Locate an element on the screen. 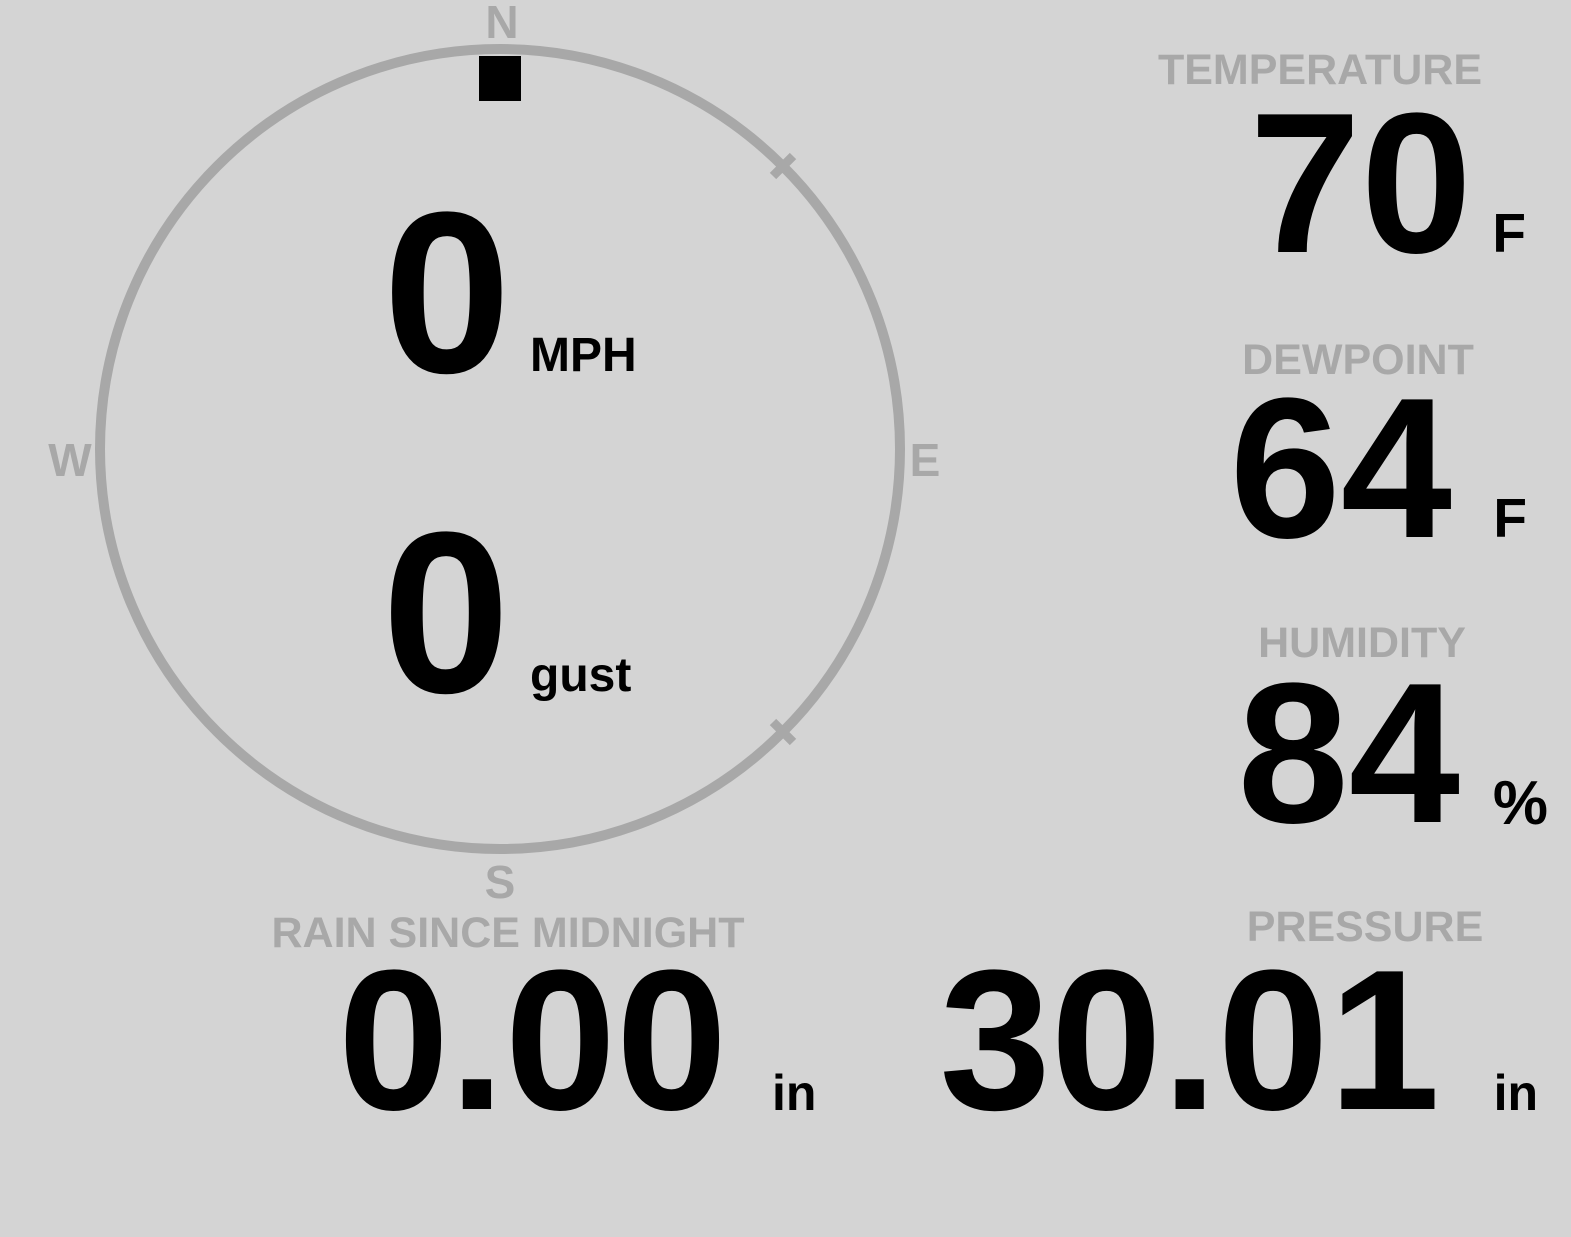 This screenshot has width=1571, height=1237. humidity-unit: % is located at coordinates (1520, 803).